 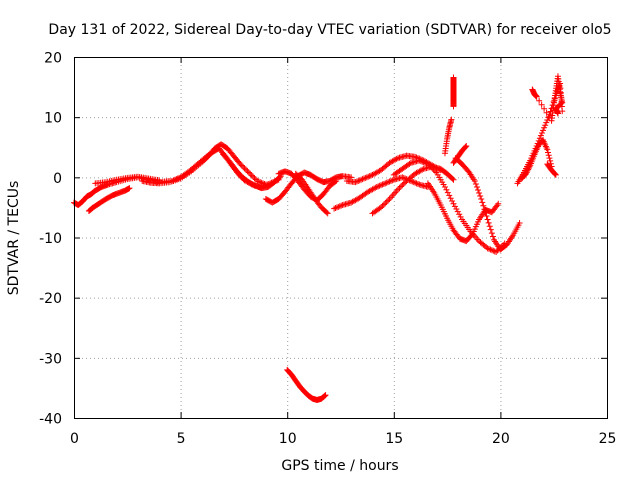 What do you see at coordinates (547, 98) in the screenshot?
I see `series-arc-v` at bounding box center [547, 98].